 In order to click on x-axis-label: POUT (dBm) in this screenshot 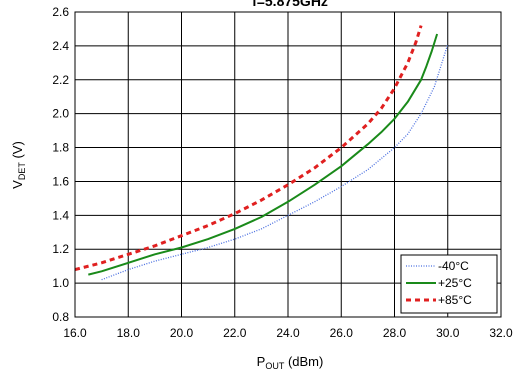, I will do `click(290, 362)`.